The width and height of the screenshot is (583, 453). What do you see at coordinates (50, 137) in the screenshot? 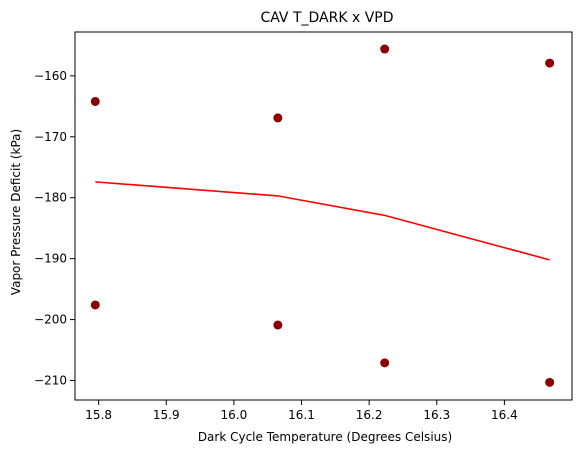
I see `y-tick-label: −170` at bounding box center [50, 137].